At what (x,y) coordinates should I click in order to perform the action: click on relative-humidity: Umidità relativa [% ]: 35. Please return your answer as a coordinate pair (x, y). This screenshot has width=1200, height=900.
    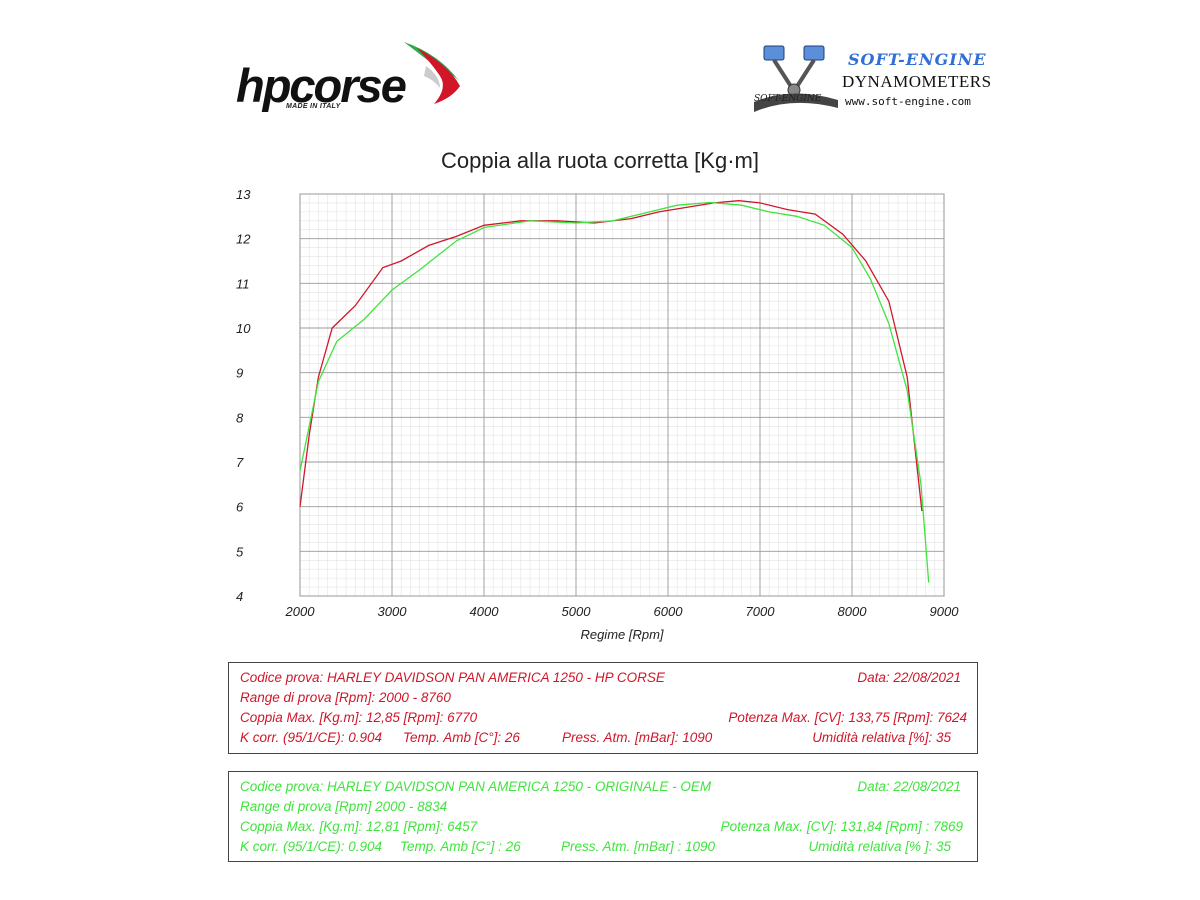
    Looking at the image, I should click on (879, 846).